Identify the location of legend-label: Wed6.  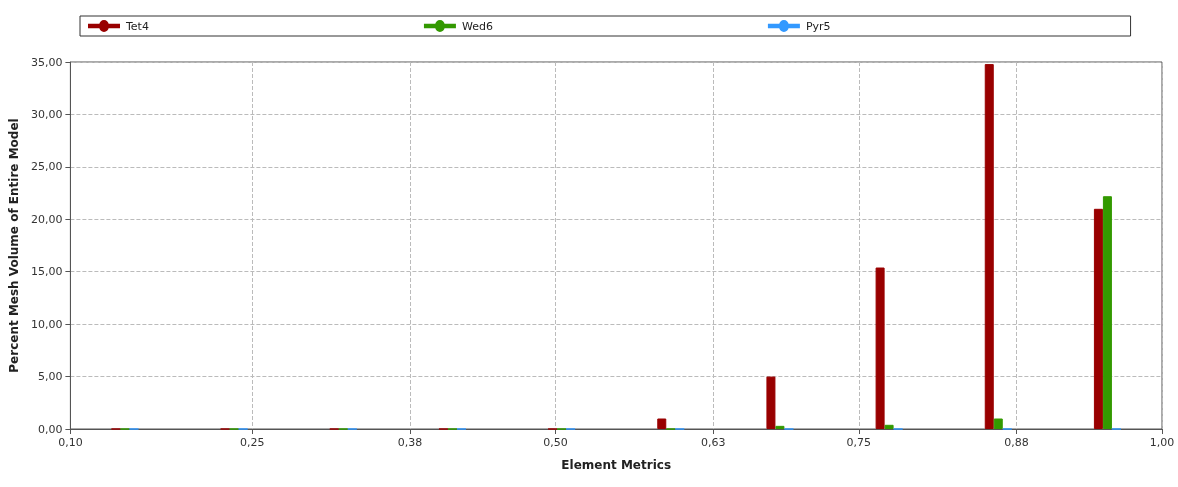
(477, 26).